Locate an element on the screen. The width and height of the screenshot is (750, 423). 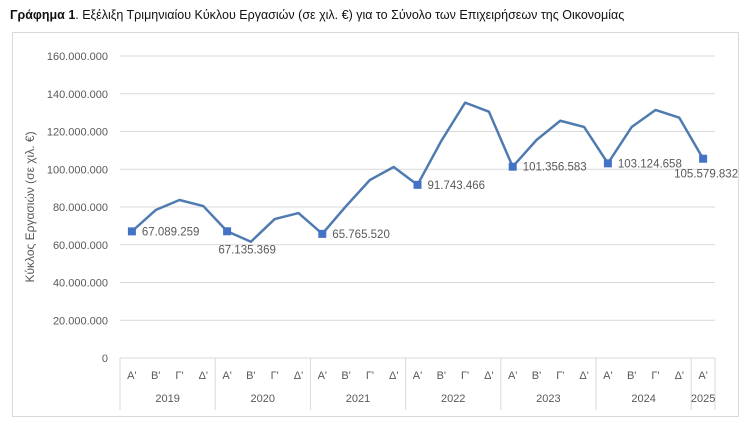
year-label: 2024 is located at coordinates (643, 399).